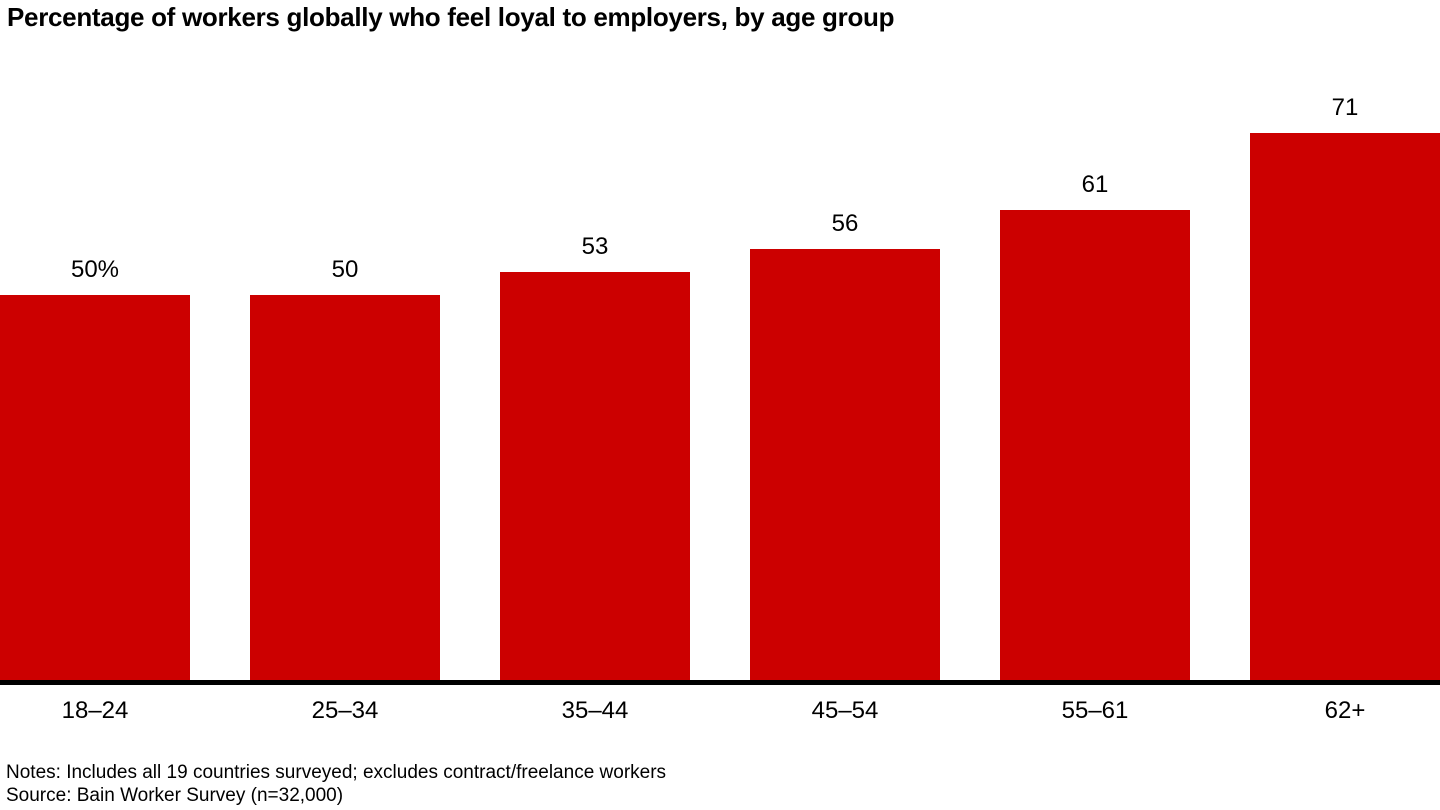 The image size is (1440, 810). What do you see at coordinates (845, 223) in the screenshot?
I see `bar-value-label: 56` at bounding box center [845, 223].